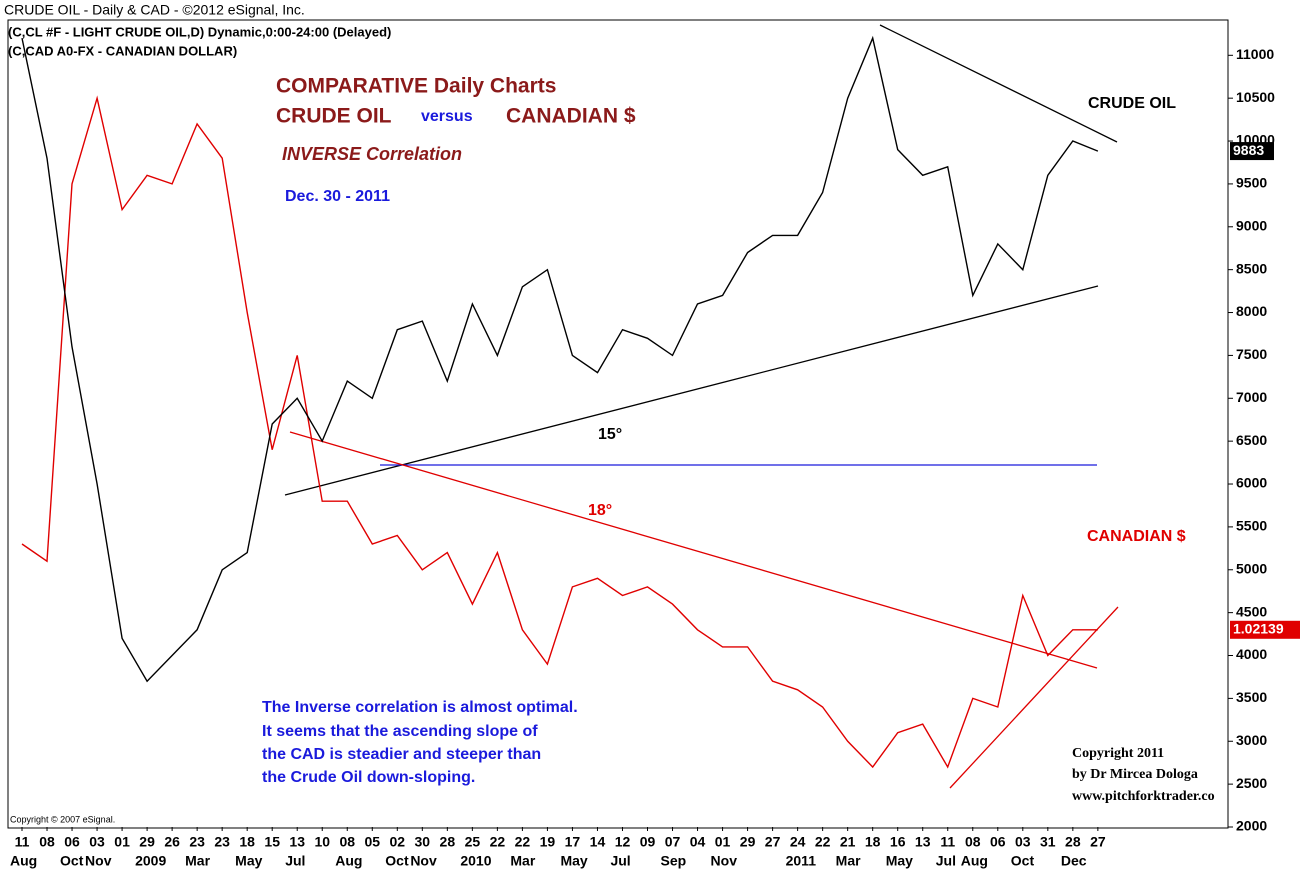 This screenshot has height=872, width=1307. Describe the element at coordinates (1251, 397) in the screenshot. I see `y-tick-label: 7000` at that location.